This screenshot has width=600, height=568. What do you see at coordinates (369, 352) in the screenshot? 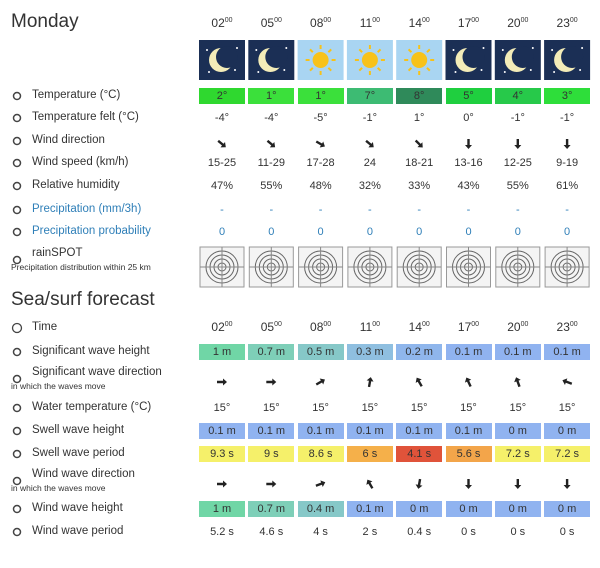
I see `cell-value: 0.3 m` at bounding box center [369, 352].